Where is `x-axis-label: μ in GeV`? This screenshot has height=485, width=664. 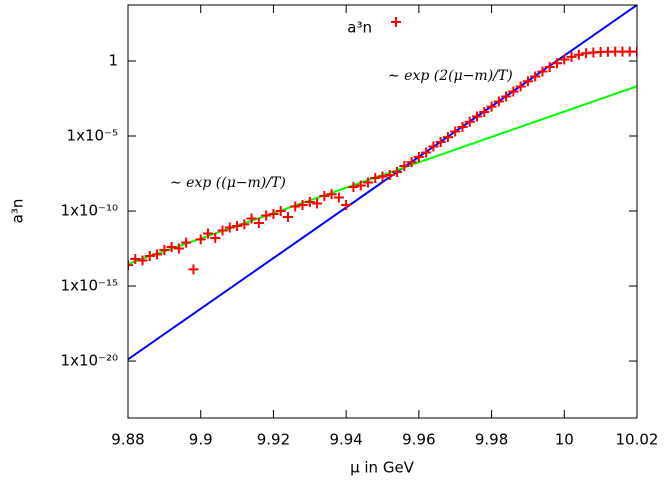 x-axis-label: μ in GeV is located at coordinates (382, 468).